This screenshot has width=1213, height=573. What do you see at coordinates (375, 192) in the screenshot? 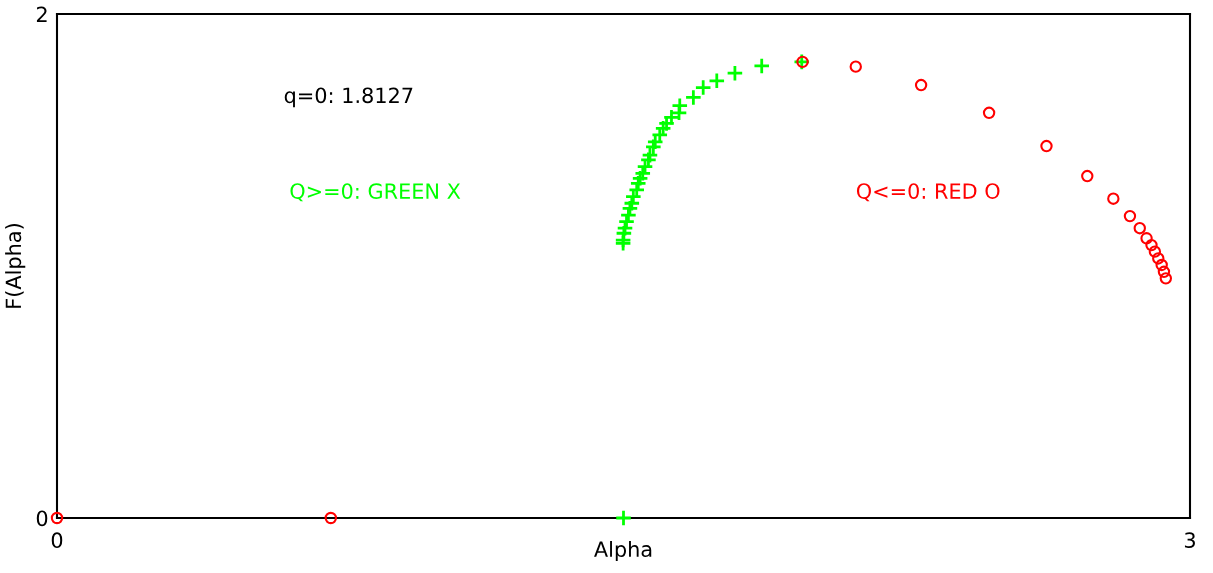
I see `text: Q>=0: GREEN X` at bounding box center [375, 192].